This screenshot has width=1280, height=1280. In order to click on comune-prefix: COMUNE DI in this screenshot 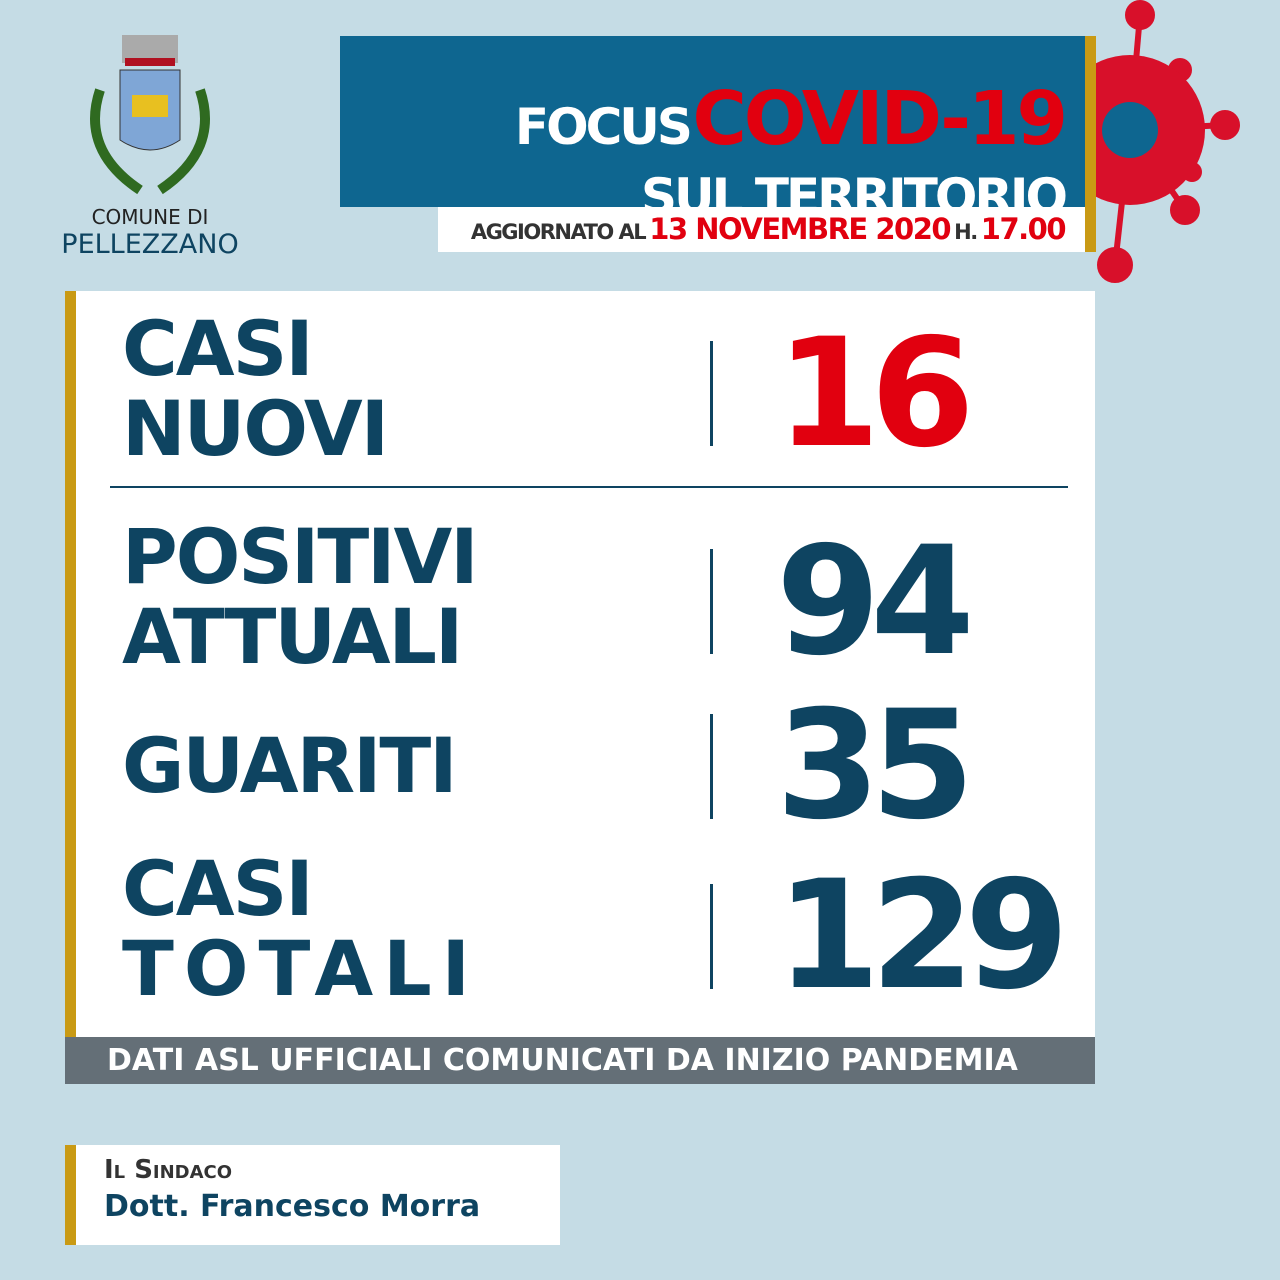, I will do `click(150, 217)`.